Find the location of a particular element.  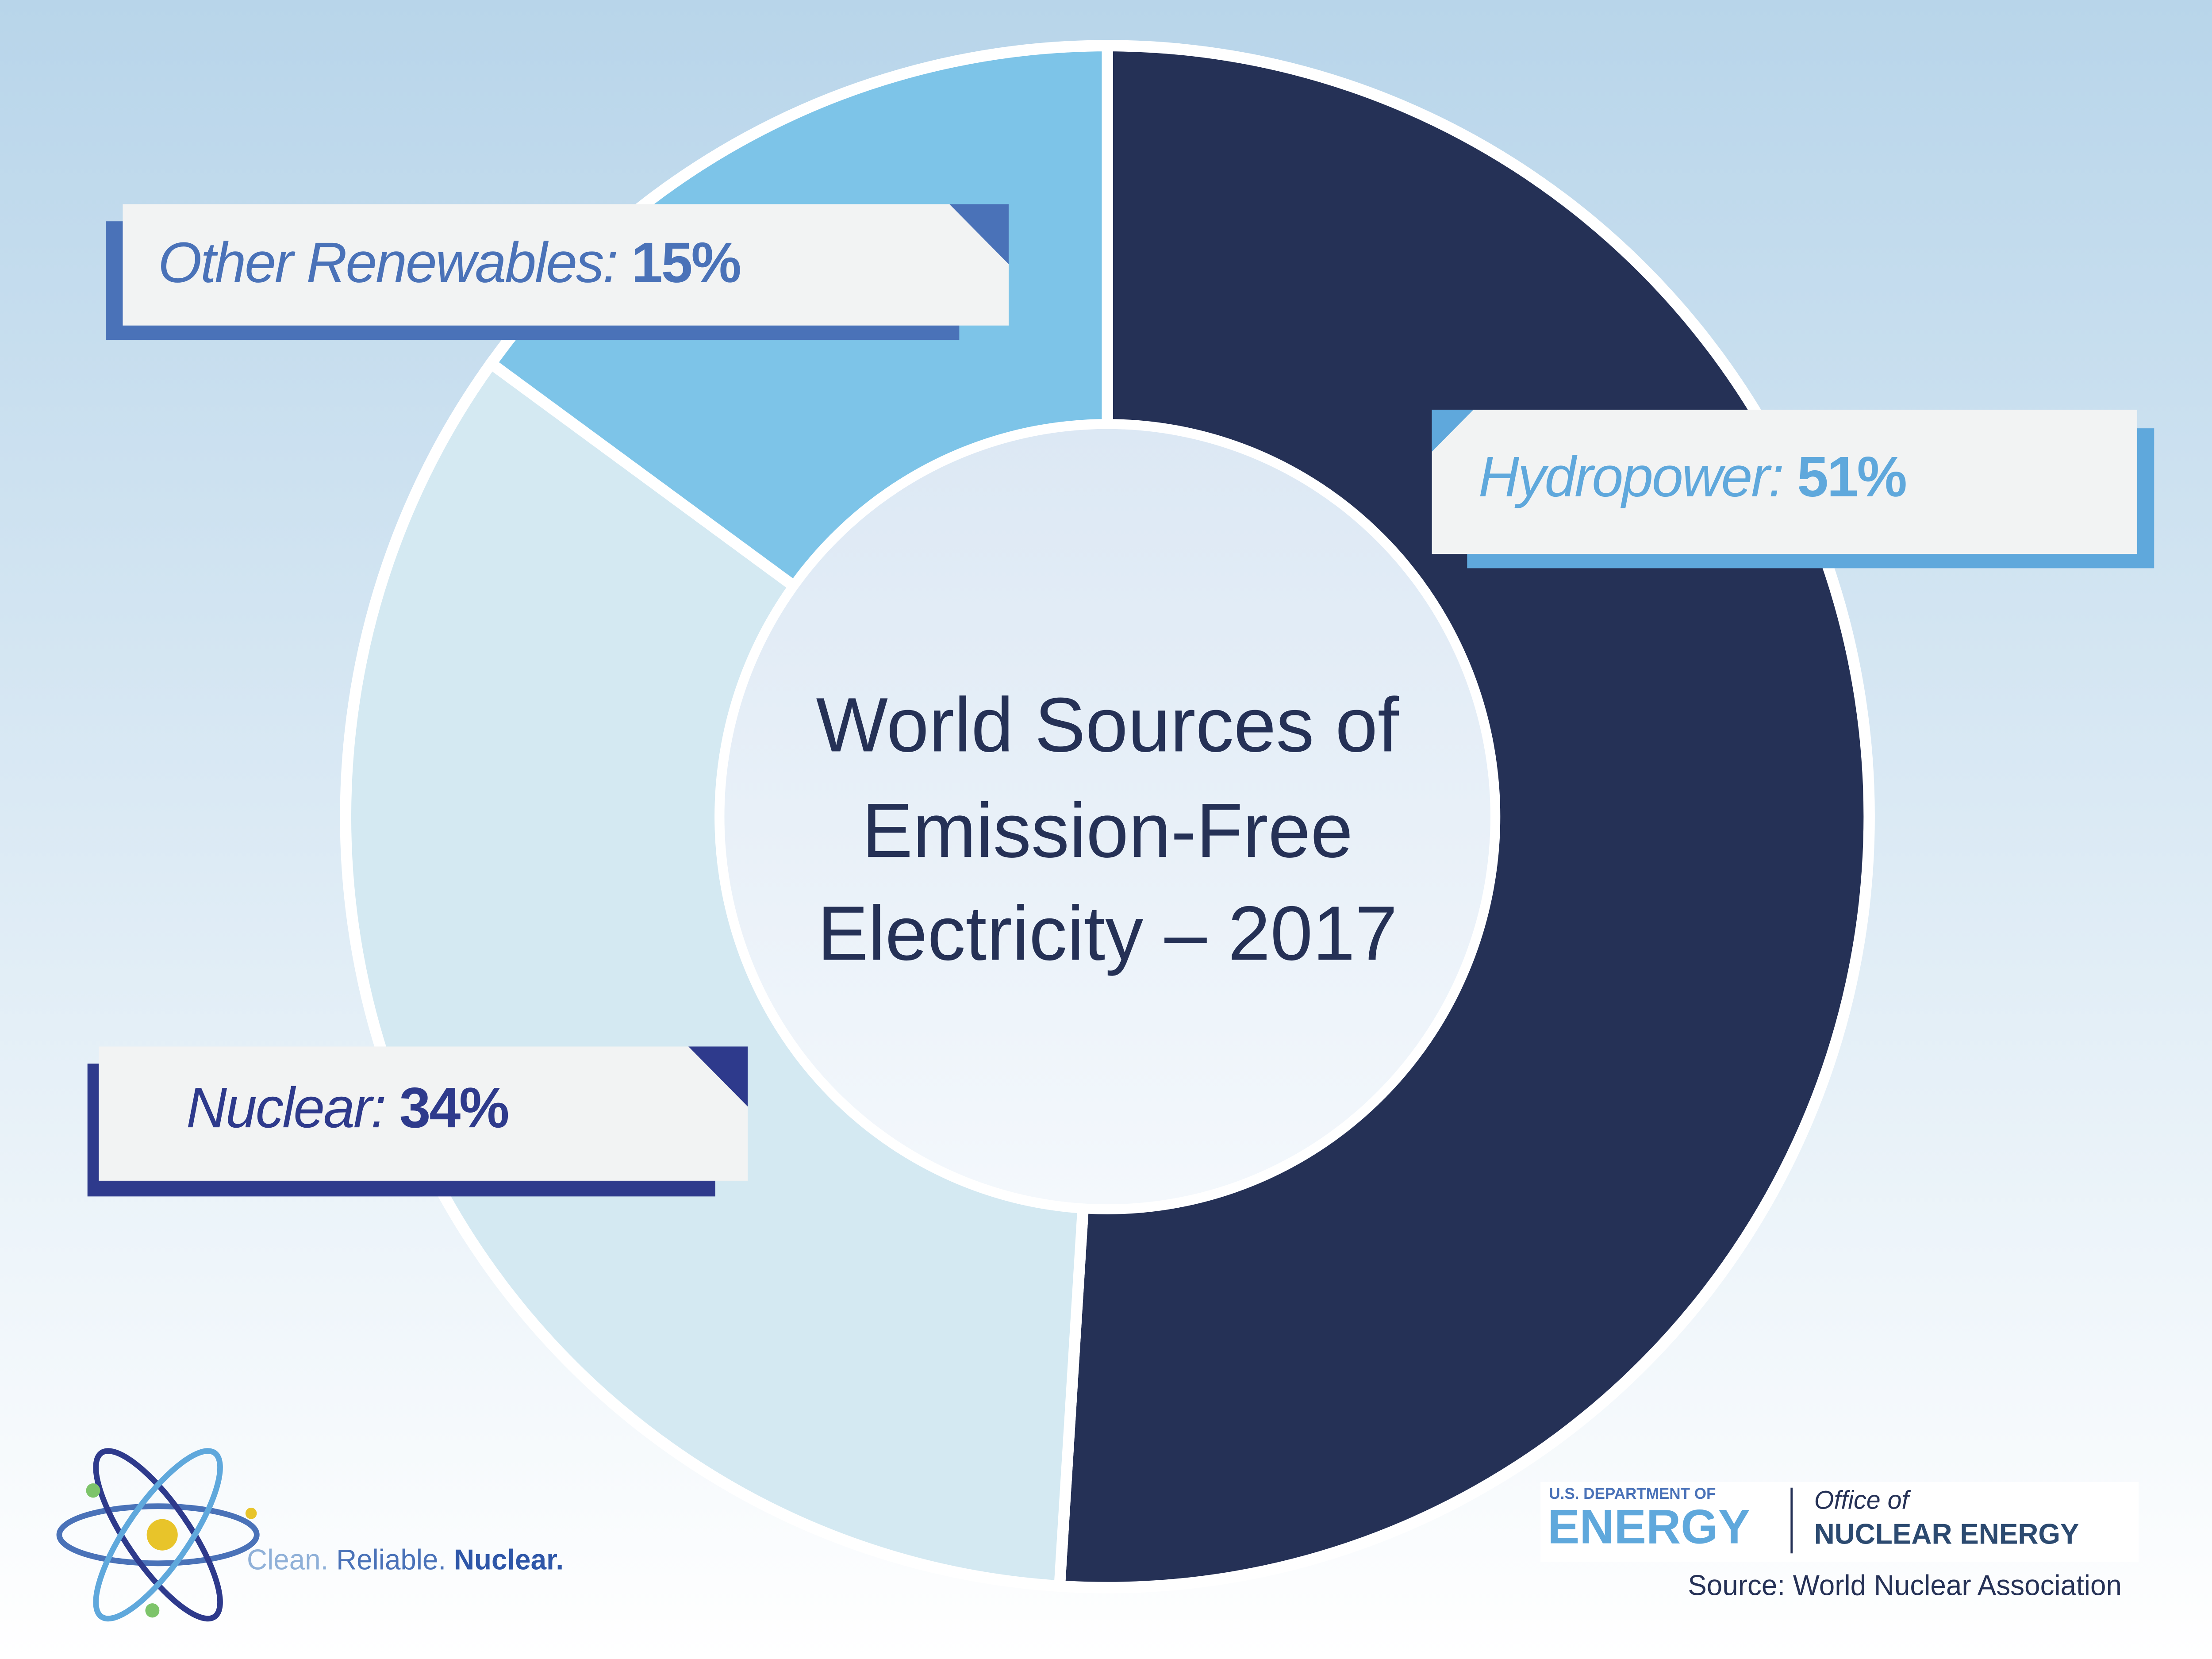

doe-line2: ENERGY is located at coordinates (1649, 1527).